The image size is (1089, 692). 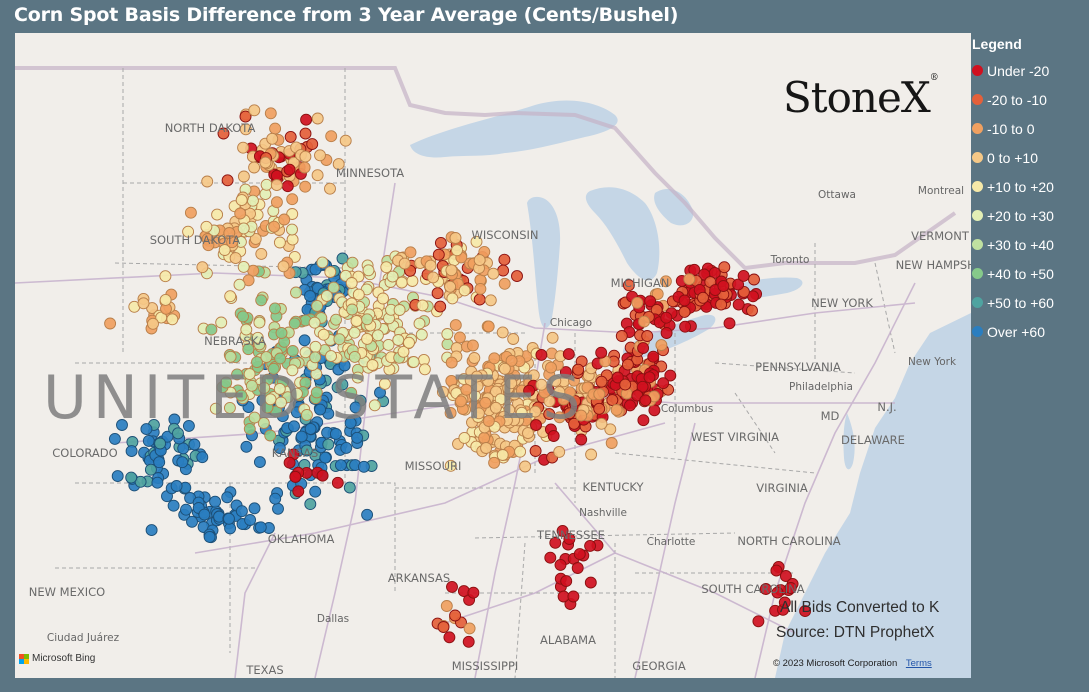 What do you see at coordinates (1013, 157) in the screenshot?
I see `legend-item: 0 to +10` at bounding box center [1013, 157].